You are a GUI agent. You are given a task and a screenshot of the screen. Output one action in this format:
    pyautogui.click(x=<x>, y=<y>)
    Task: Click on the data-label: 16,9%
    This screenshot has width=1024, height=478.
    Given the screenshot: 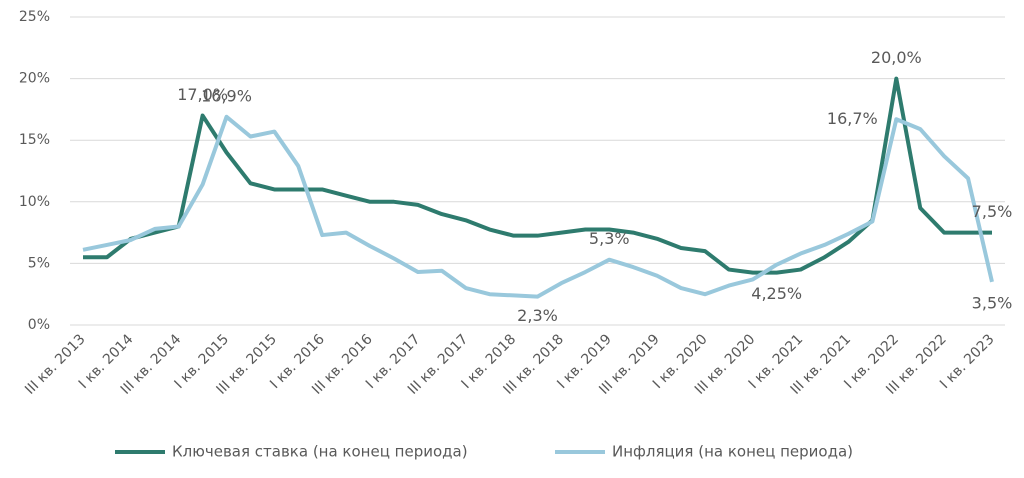 What is the action you would take?
    pyautogui.click(x=226, y=95)
    